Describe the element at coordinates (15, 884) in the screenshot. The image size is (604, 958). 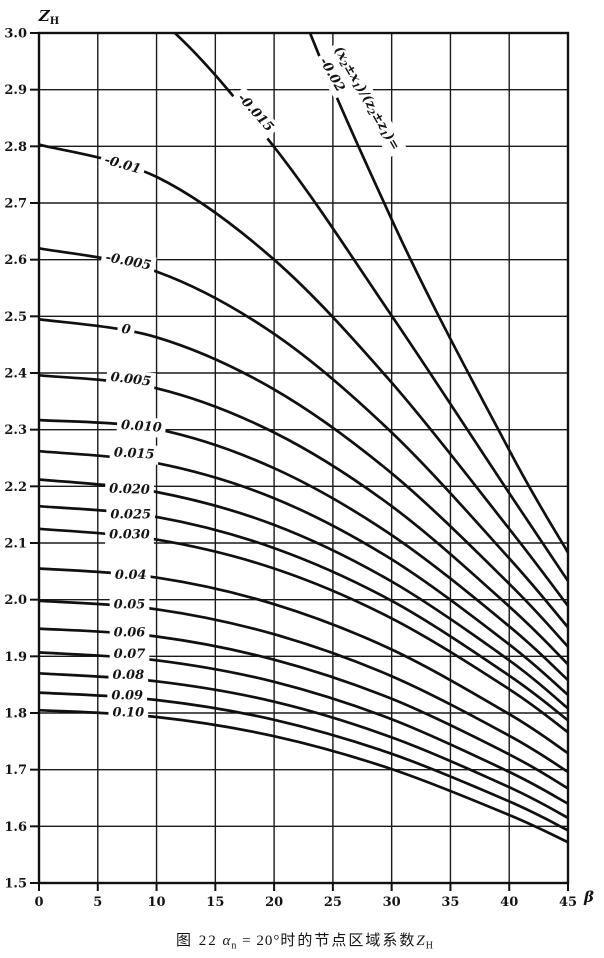
I see `y-tick-label-1.5: 1.5` at that location.